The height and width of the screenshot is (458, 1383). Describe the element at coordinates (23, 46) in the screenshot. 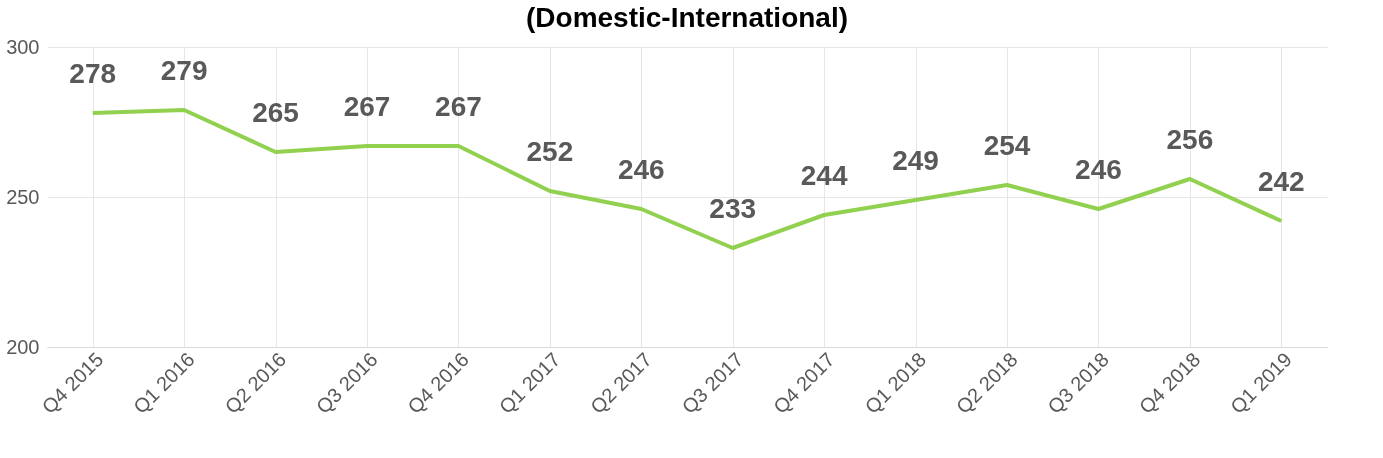

I see `y-tick-label: 300` at that location.